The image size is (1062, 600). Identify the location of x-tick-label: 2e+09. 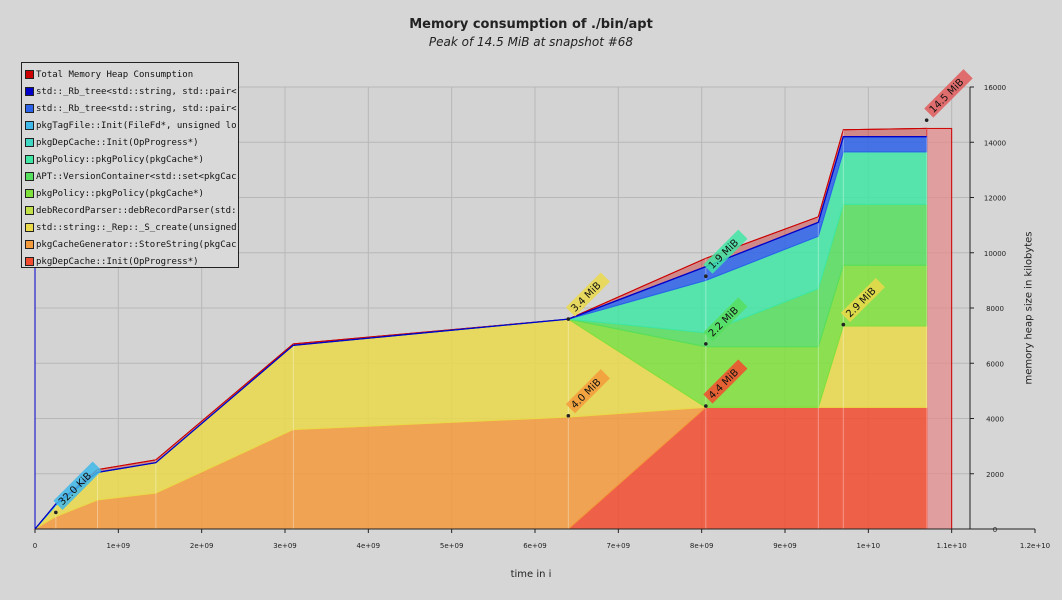
(202, 546).